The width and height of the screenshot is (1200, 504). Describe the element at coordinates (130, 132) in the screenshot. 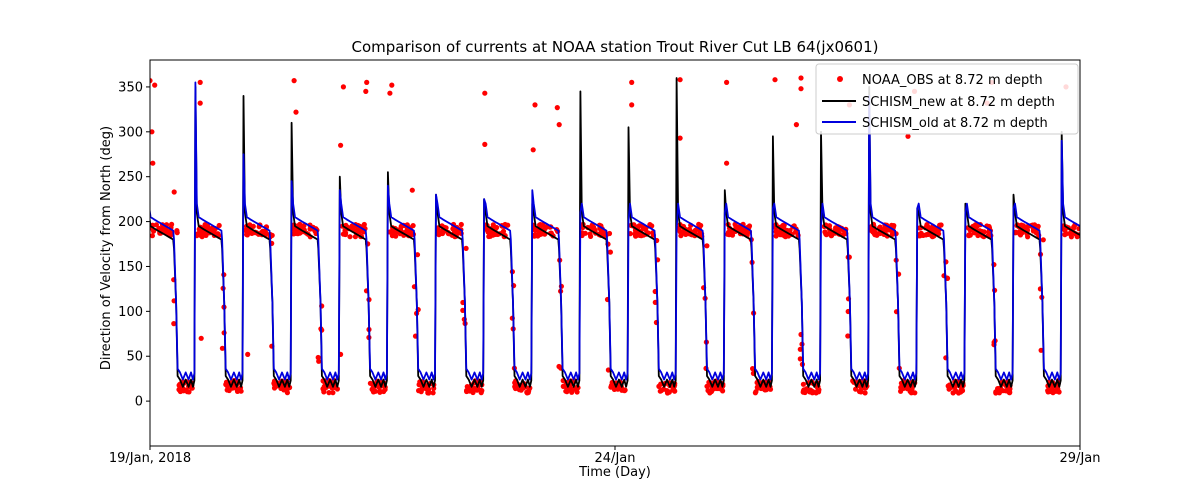

I see `y-tick-label: 300` at that location.